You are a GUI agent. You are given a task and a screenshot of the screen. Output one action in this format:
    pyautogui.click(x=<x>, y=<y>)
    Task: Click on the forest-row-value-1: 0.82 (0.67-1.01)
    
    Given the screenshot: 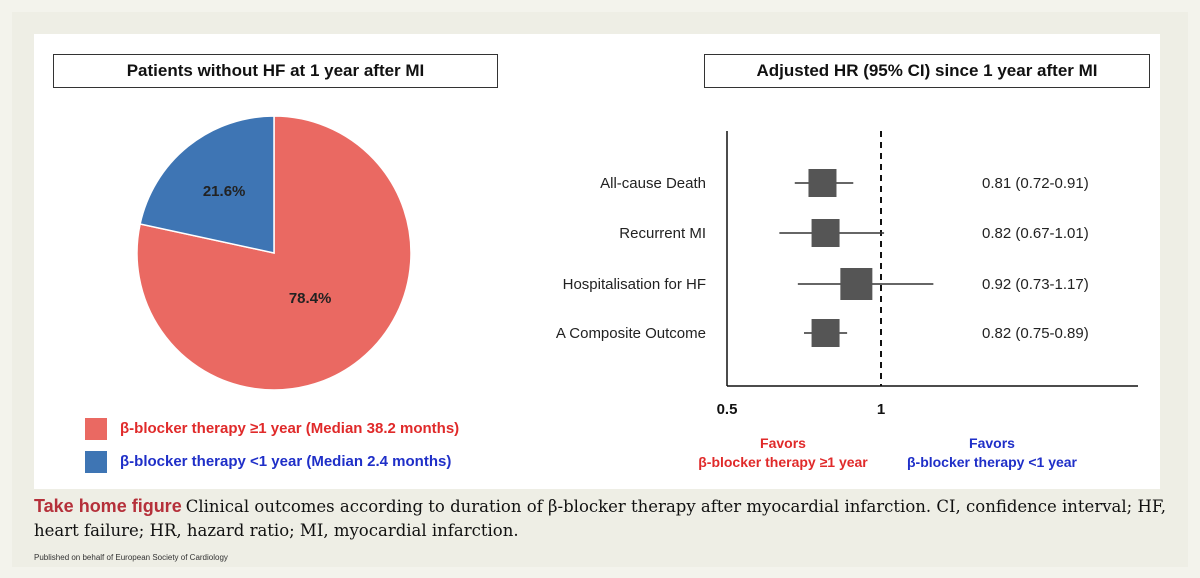 What is the action you would take?
    pyautogui.click(x=1035, y=233)
    